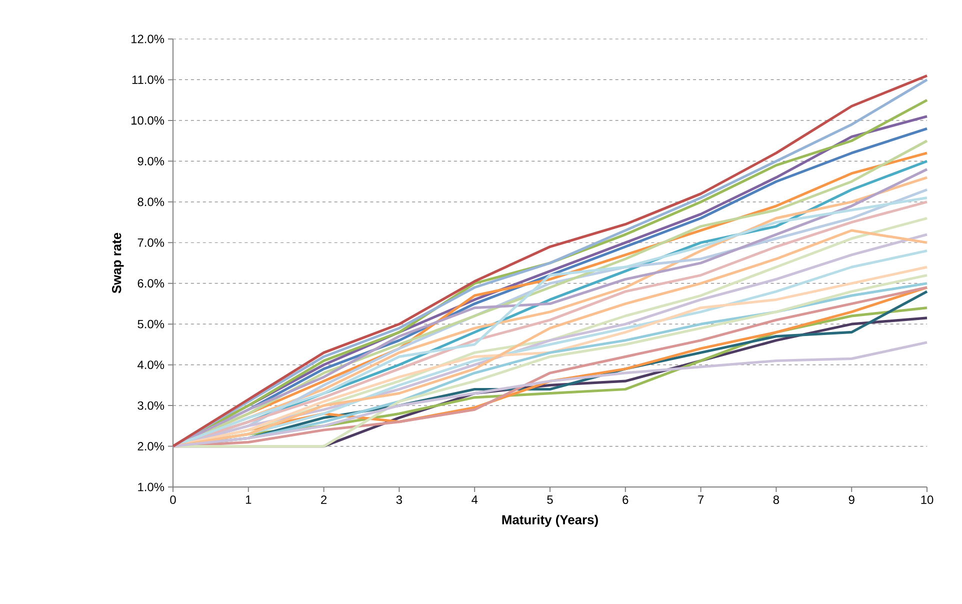 This screenshot has height=604, width=962. I want to click on y-tick-label: 2.0%, so click(151, 446).